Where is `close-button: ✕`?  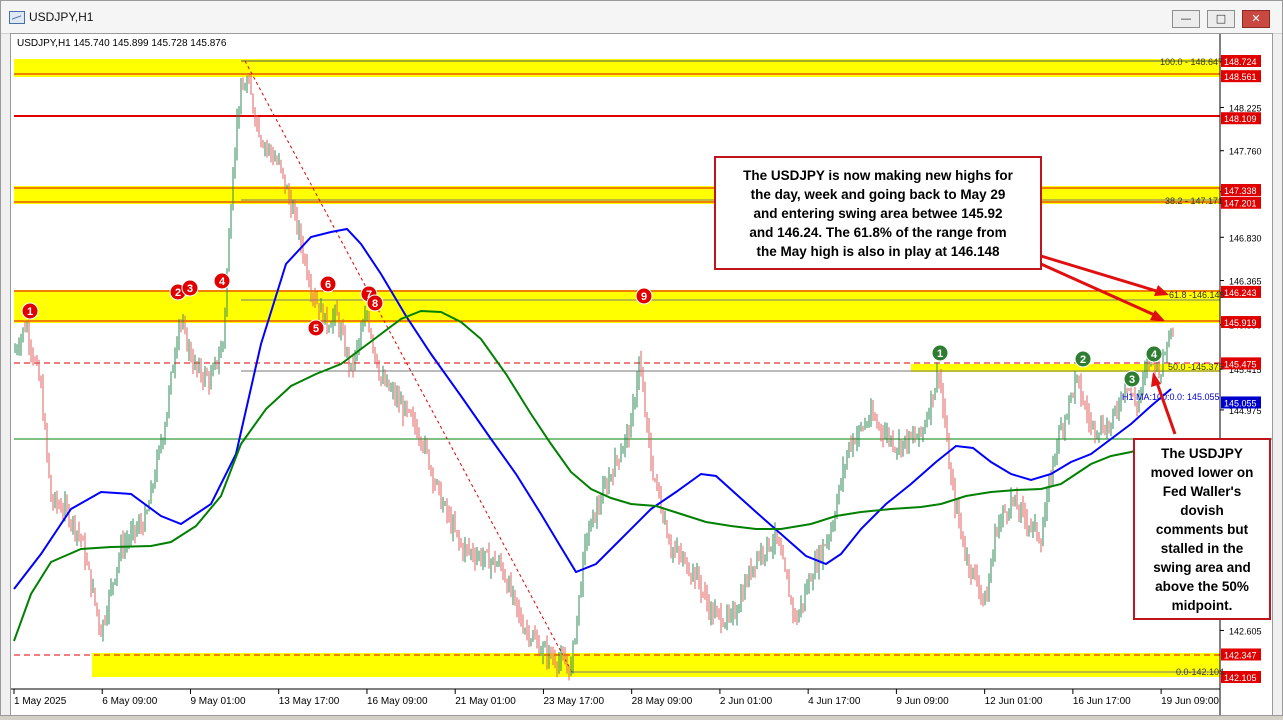 close-button: ✕ is located at coordinates (1256, 19).